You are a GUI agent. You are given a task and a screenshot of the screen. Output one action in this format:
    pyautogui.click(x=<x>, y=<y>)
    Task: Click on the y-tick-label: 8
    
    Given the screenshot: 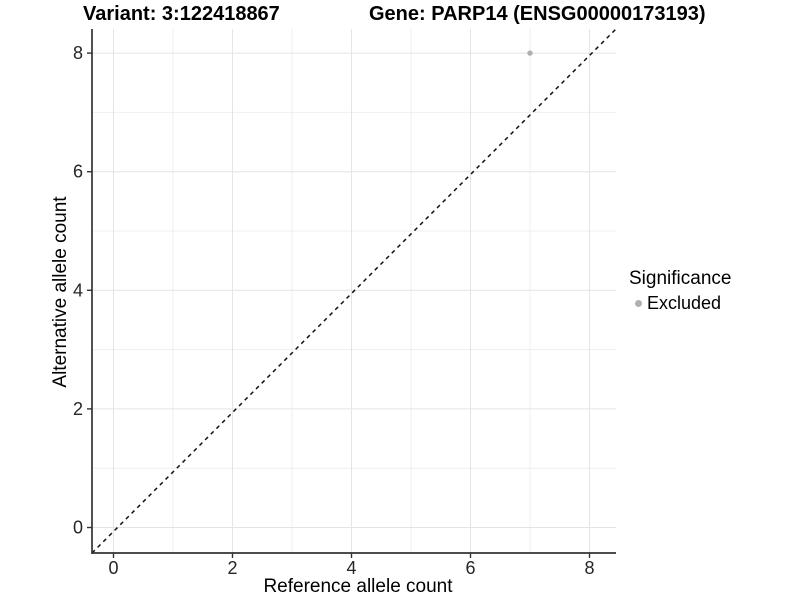 What is the action you would take?
    pyautogui.click(x=78, y=53)
    